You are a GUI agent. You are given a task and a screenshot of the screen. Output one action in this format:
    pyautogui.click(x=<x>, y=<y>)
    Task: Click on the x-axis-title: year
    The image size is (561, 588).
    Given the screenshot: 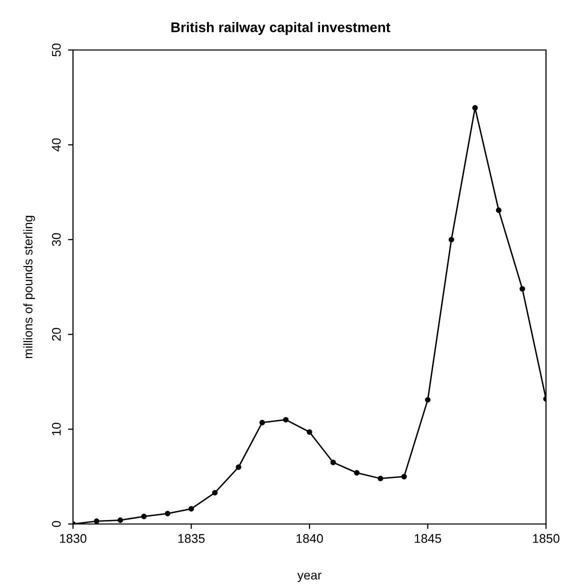 What is the action you would take?
    pyautogui.click(x=309, y=577)
    